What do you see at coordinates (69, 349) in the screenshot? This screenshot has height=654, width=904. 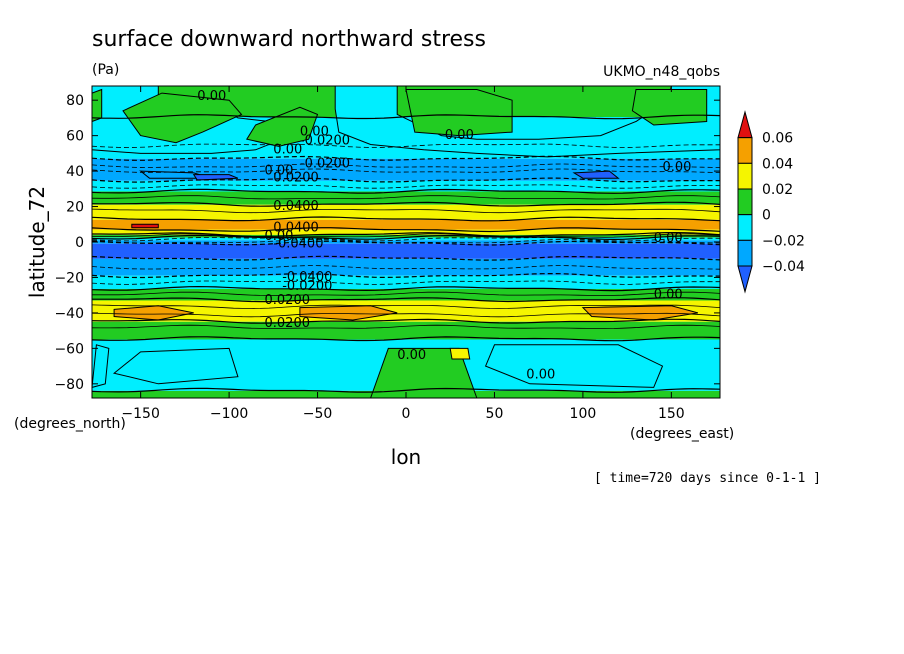 I see `y-tick-label: −60` at bounding box center [69, 349].